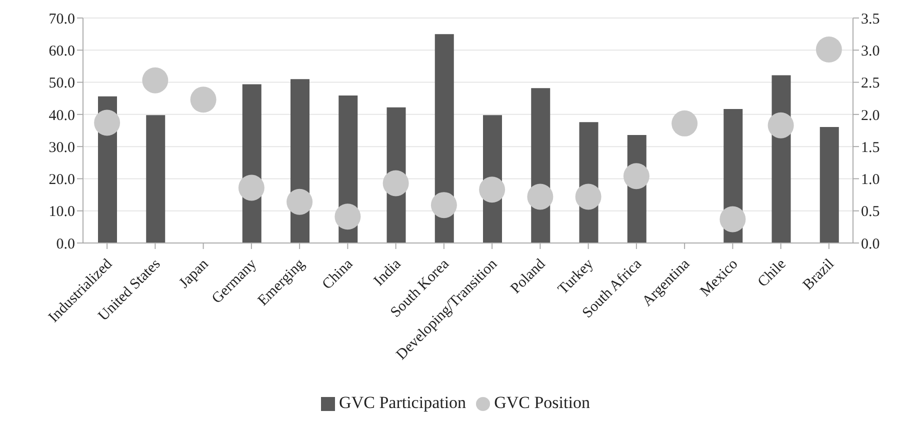 Image resolution: width=923 pixels, height=423 pixels. What do you see at coordinates (870, 212) in the screenshot?
I see `y2-tick-label: 0.5` at bounding box center [870, 212].